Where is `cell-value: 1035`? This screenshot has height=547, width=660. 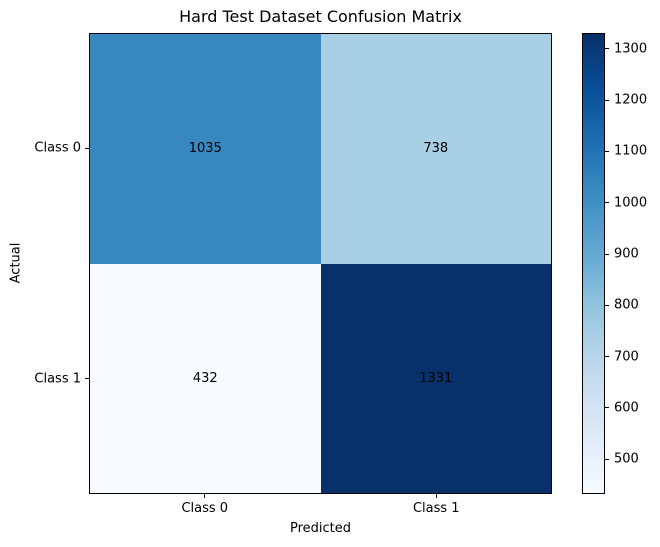 cell-value: 1035 is located at coordinates (205, 149).